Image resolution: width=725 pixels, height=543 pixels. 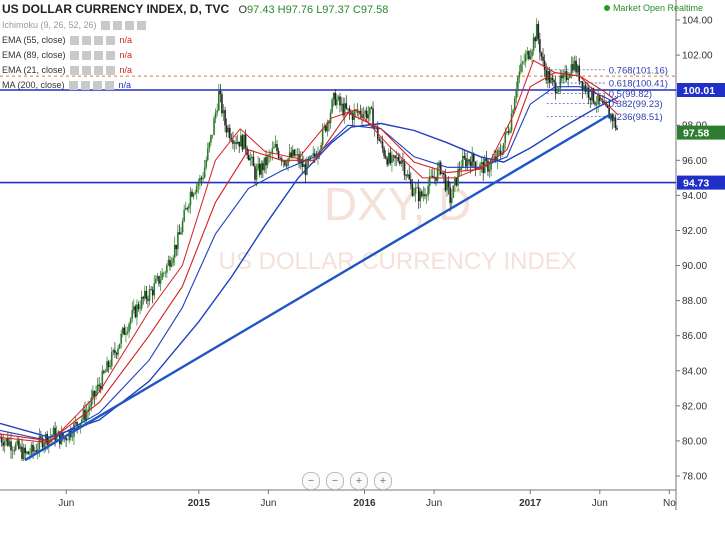 What do you see at coordinates (383, 481) in the screenshot?
I see `scroll-right-button: +` at bounding box center [383, 481].